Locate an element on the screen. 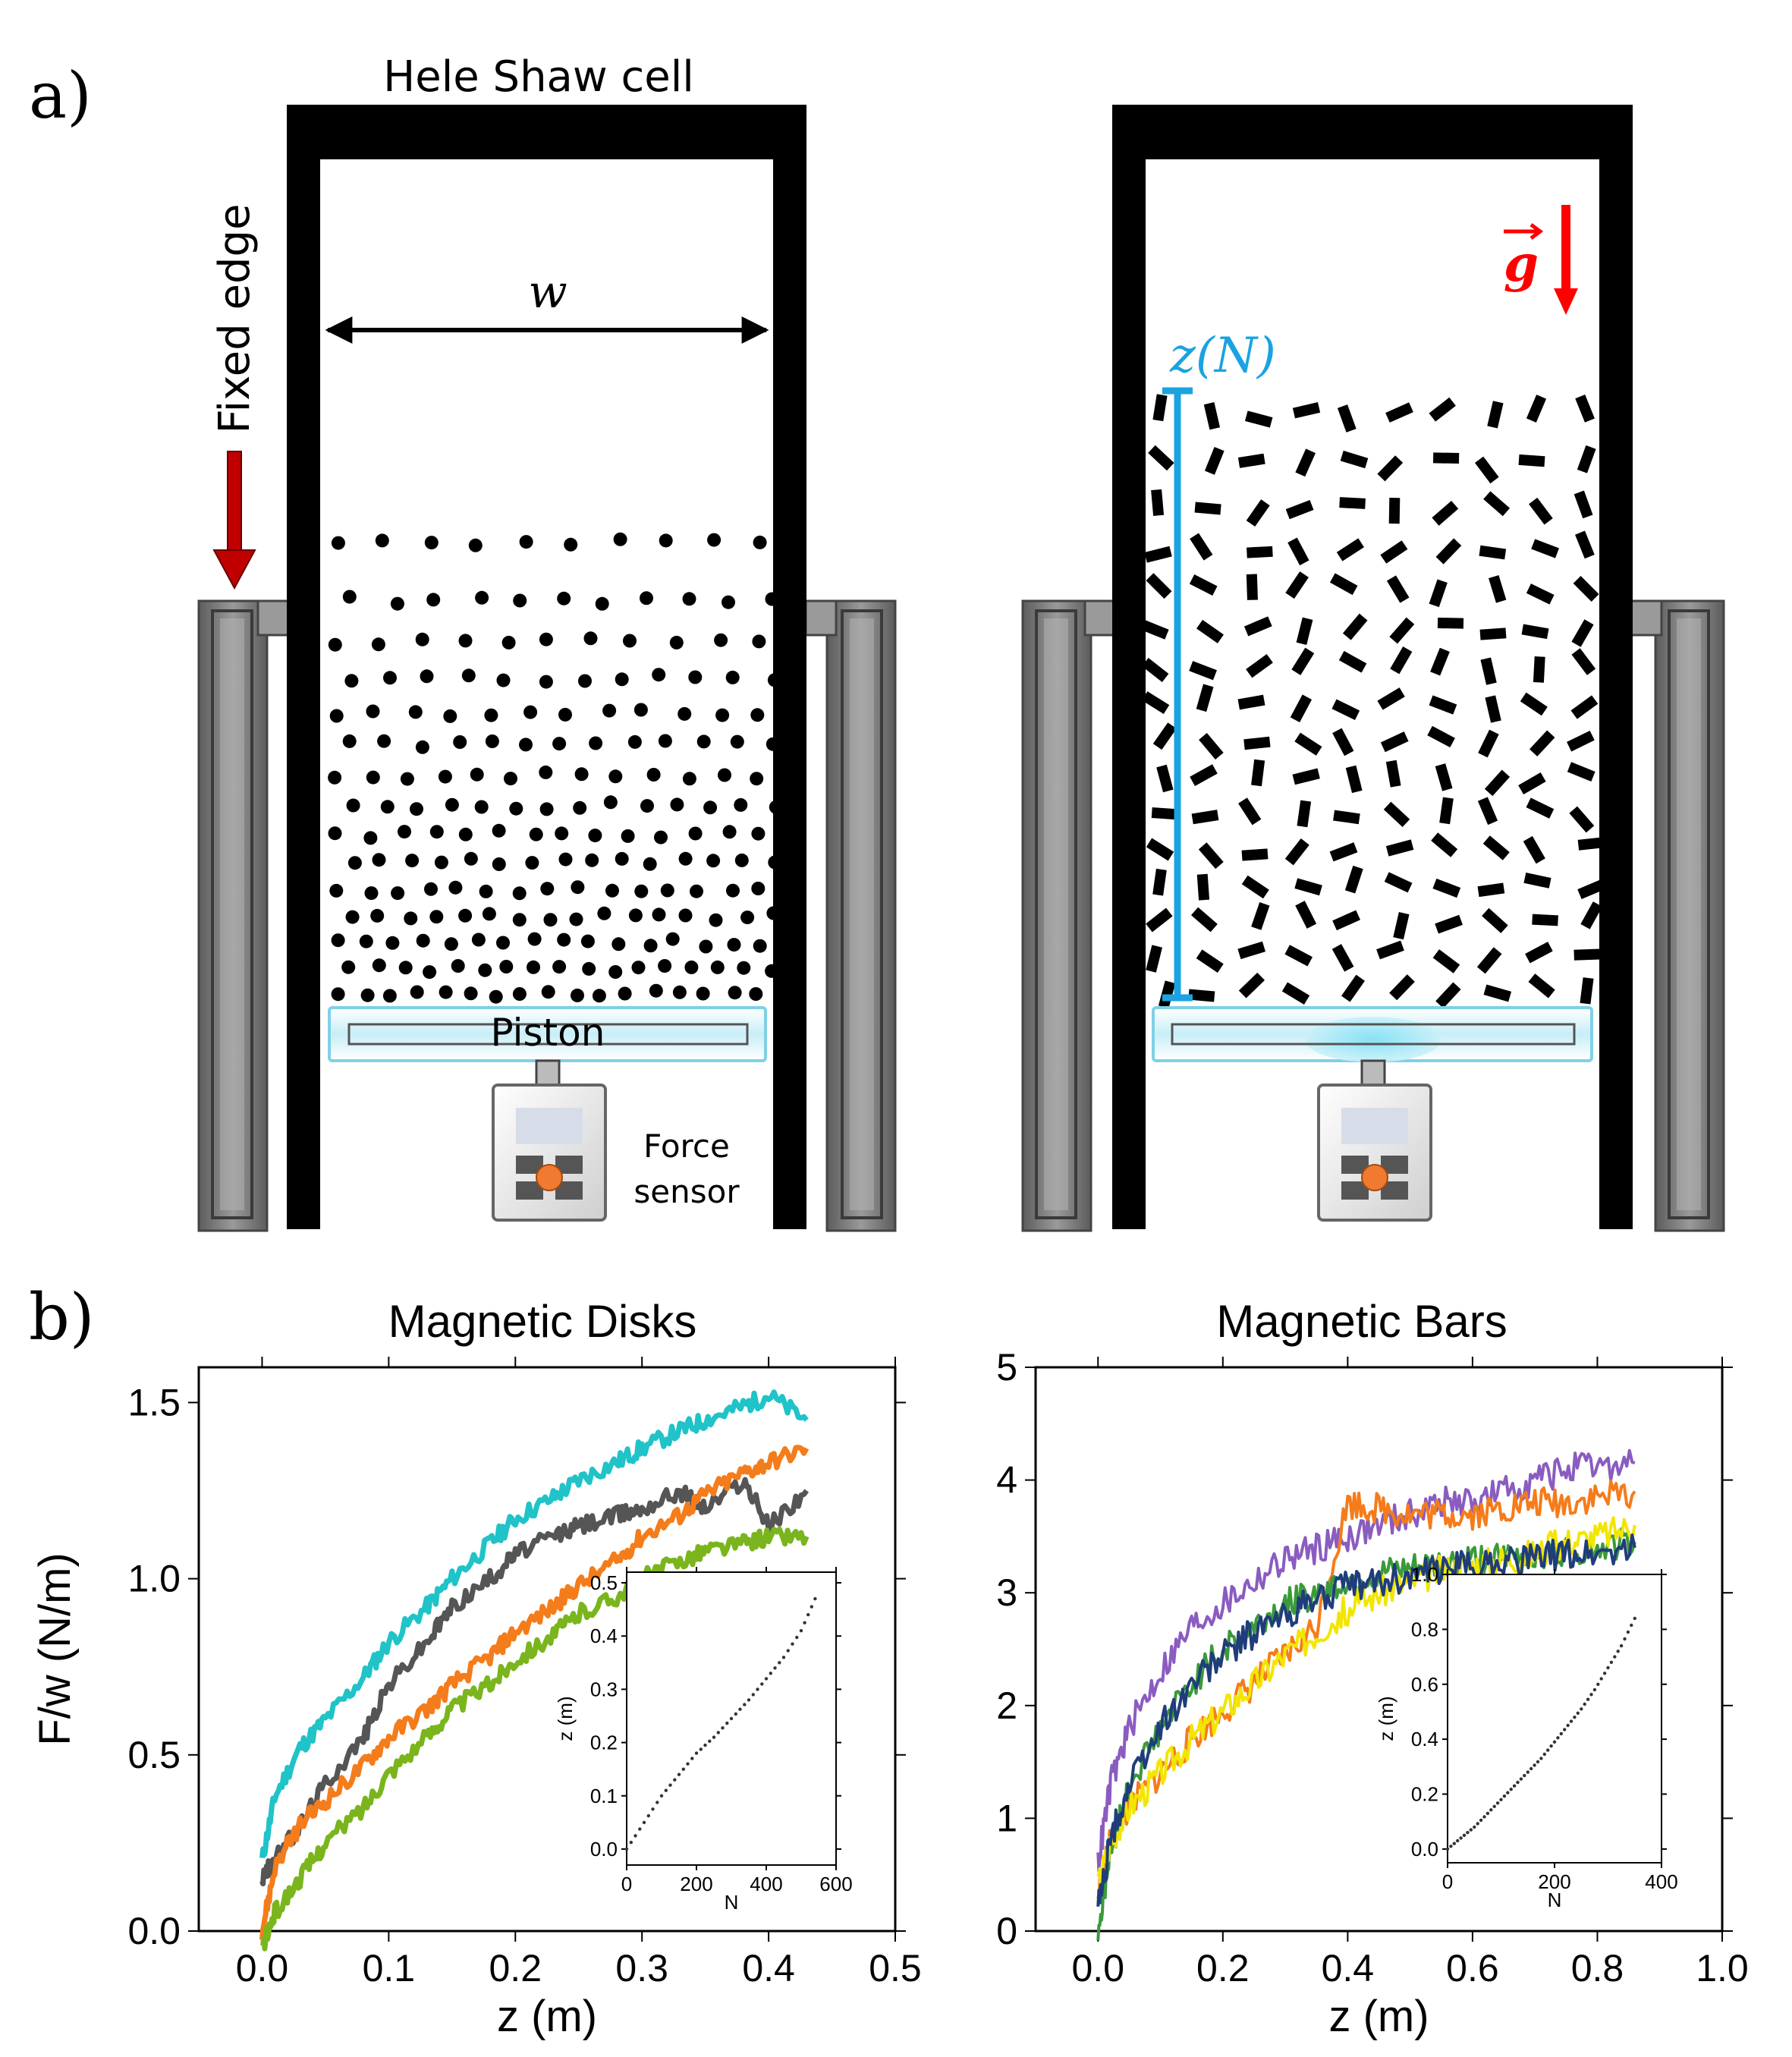 This screenshot has height=2057, width=1792. gravity-vector-accent is located at coordinates (1524, 231).